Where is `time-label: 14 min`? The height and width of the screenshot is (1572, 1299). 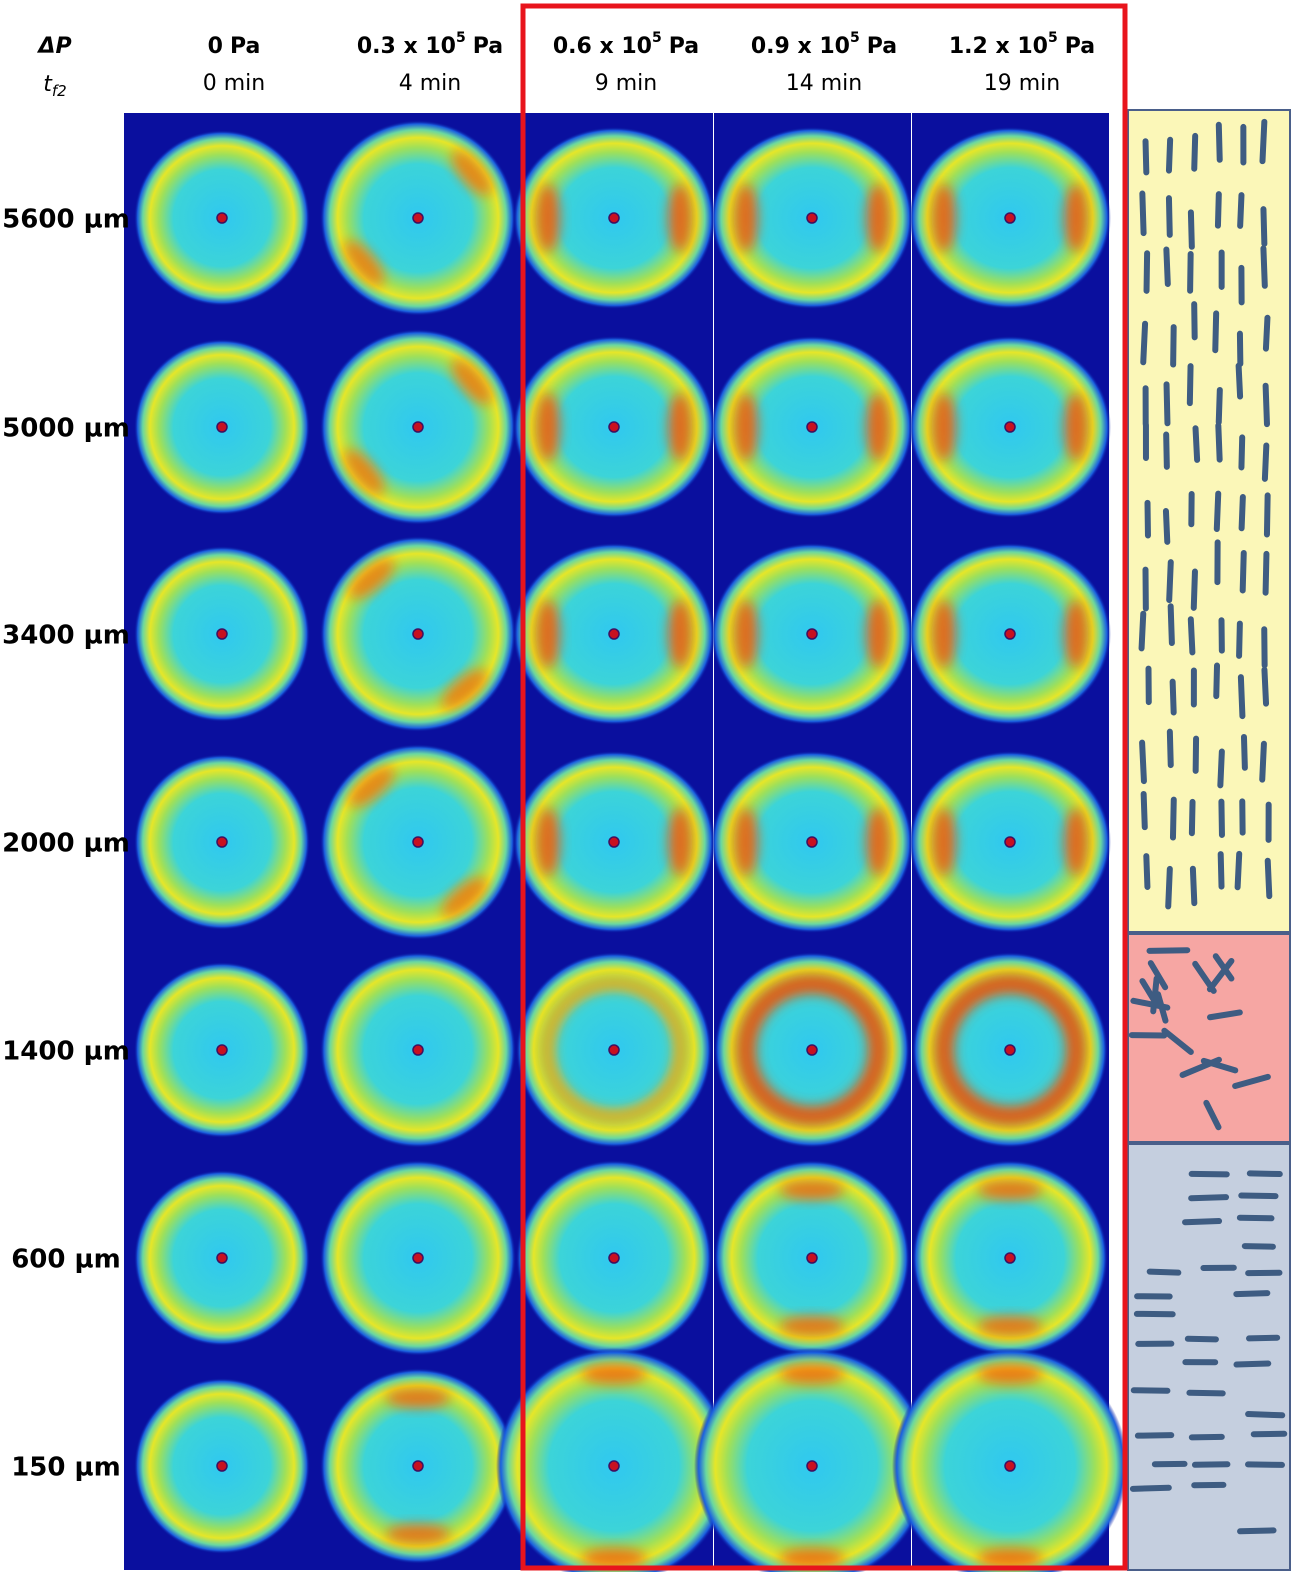 time-label: 14 min is located at coordinates (824, 83).